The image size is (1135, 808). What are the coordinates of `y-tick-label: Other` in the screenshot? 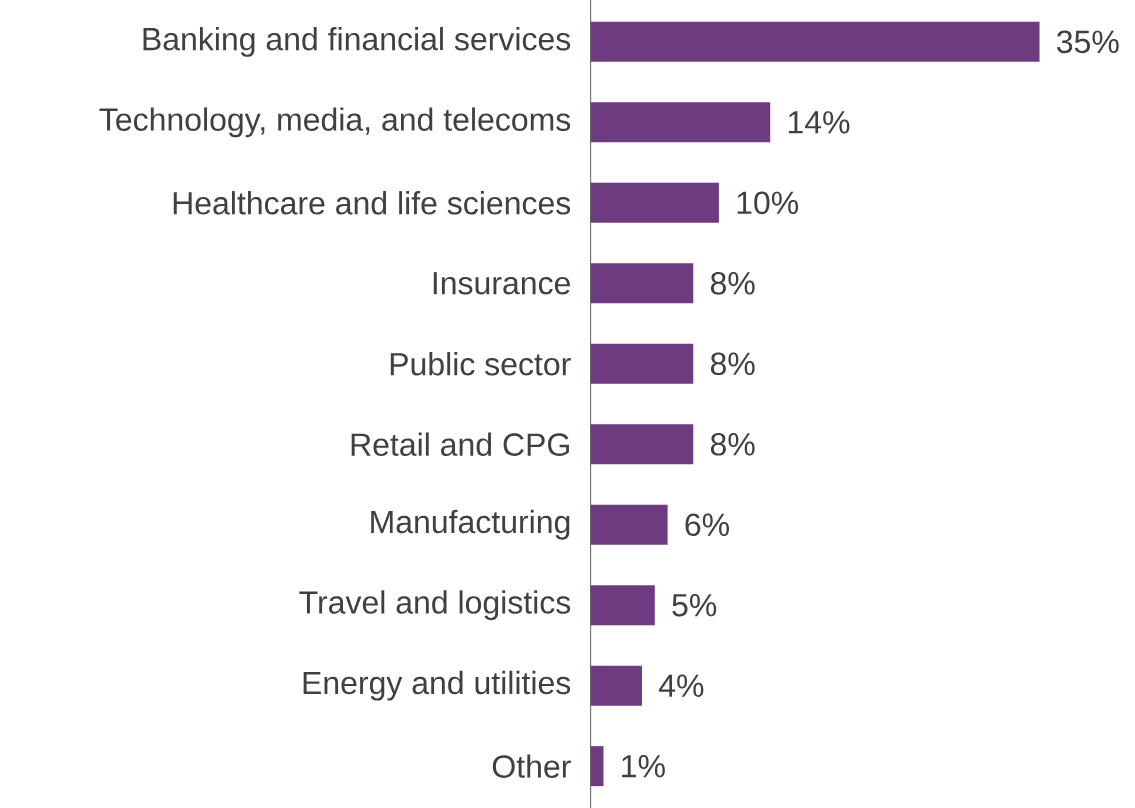 It's located at (531, 766).